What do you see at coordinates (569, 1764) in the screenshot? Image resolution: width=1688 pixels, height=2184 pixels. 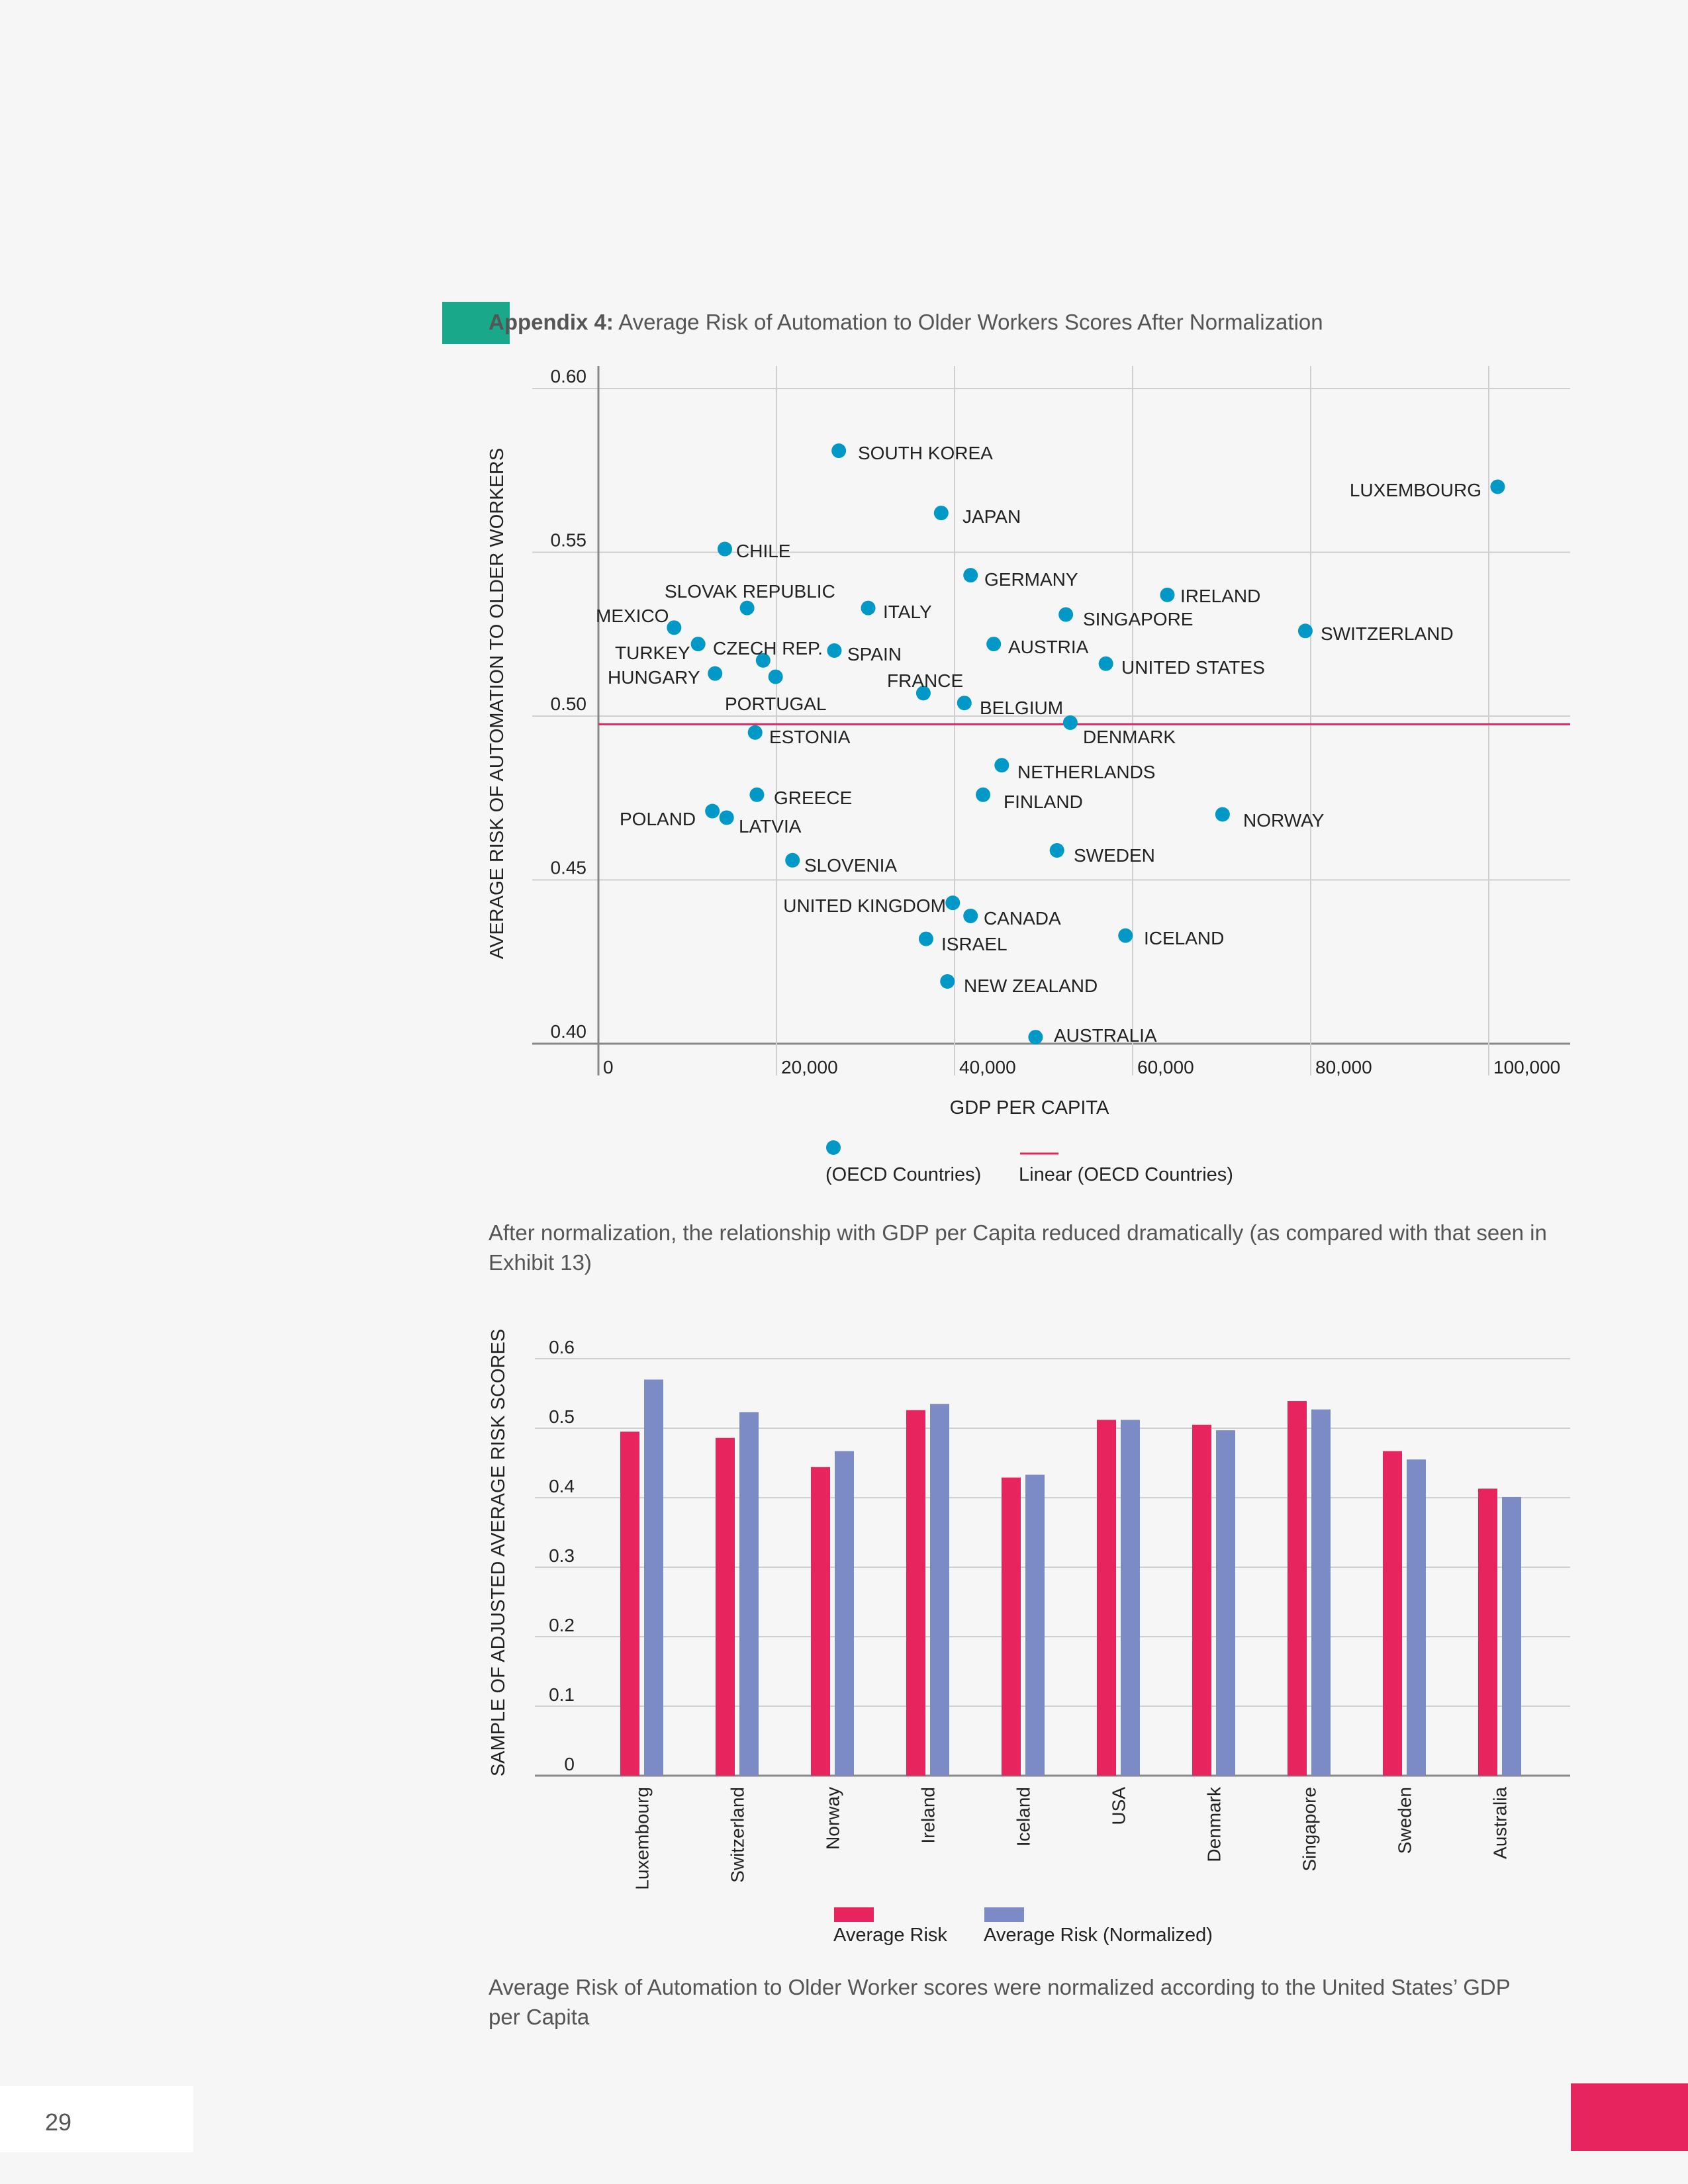 I see `y-tick-label: 0` at bounding box center [569, 1764].